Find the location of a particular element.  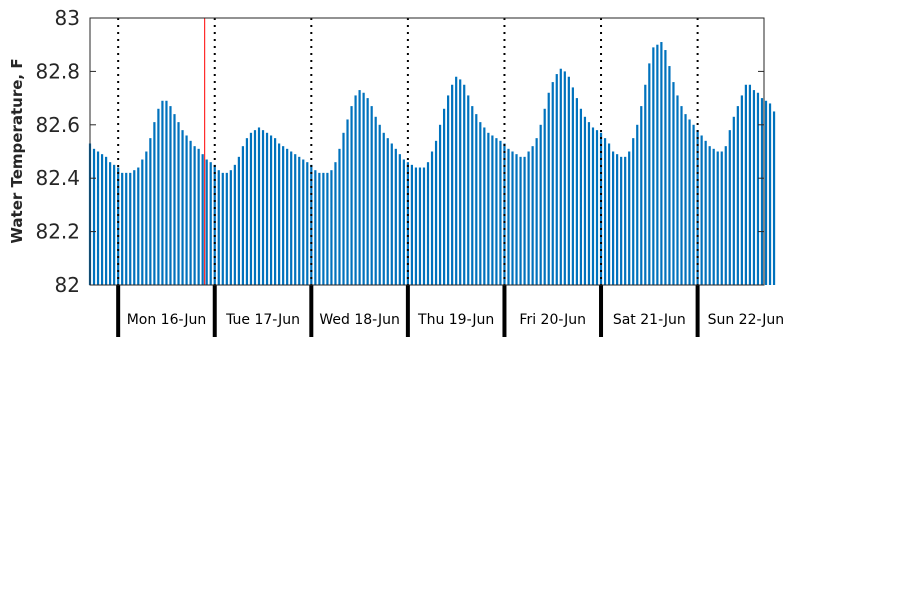

day-label: Sat 21-Jun is located at coordinates (649, 320).